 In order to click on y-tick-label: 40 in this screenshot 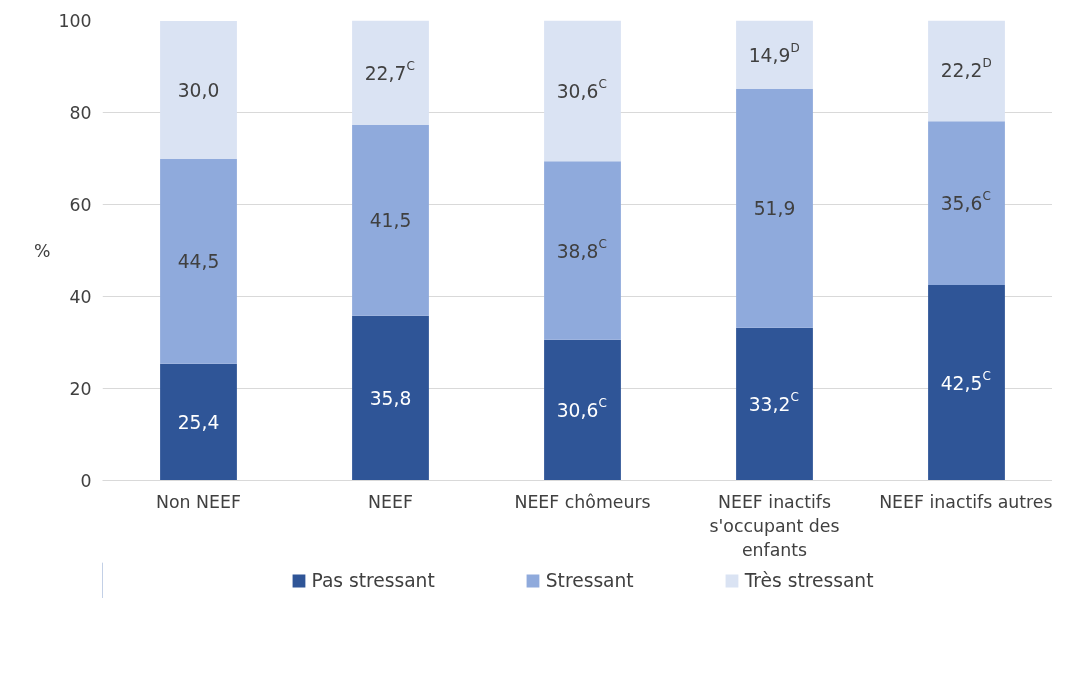, I will do `click(80, 297)`.